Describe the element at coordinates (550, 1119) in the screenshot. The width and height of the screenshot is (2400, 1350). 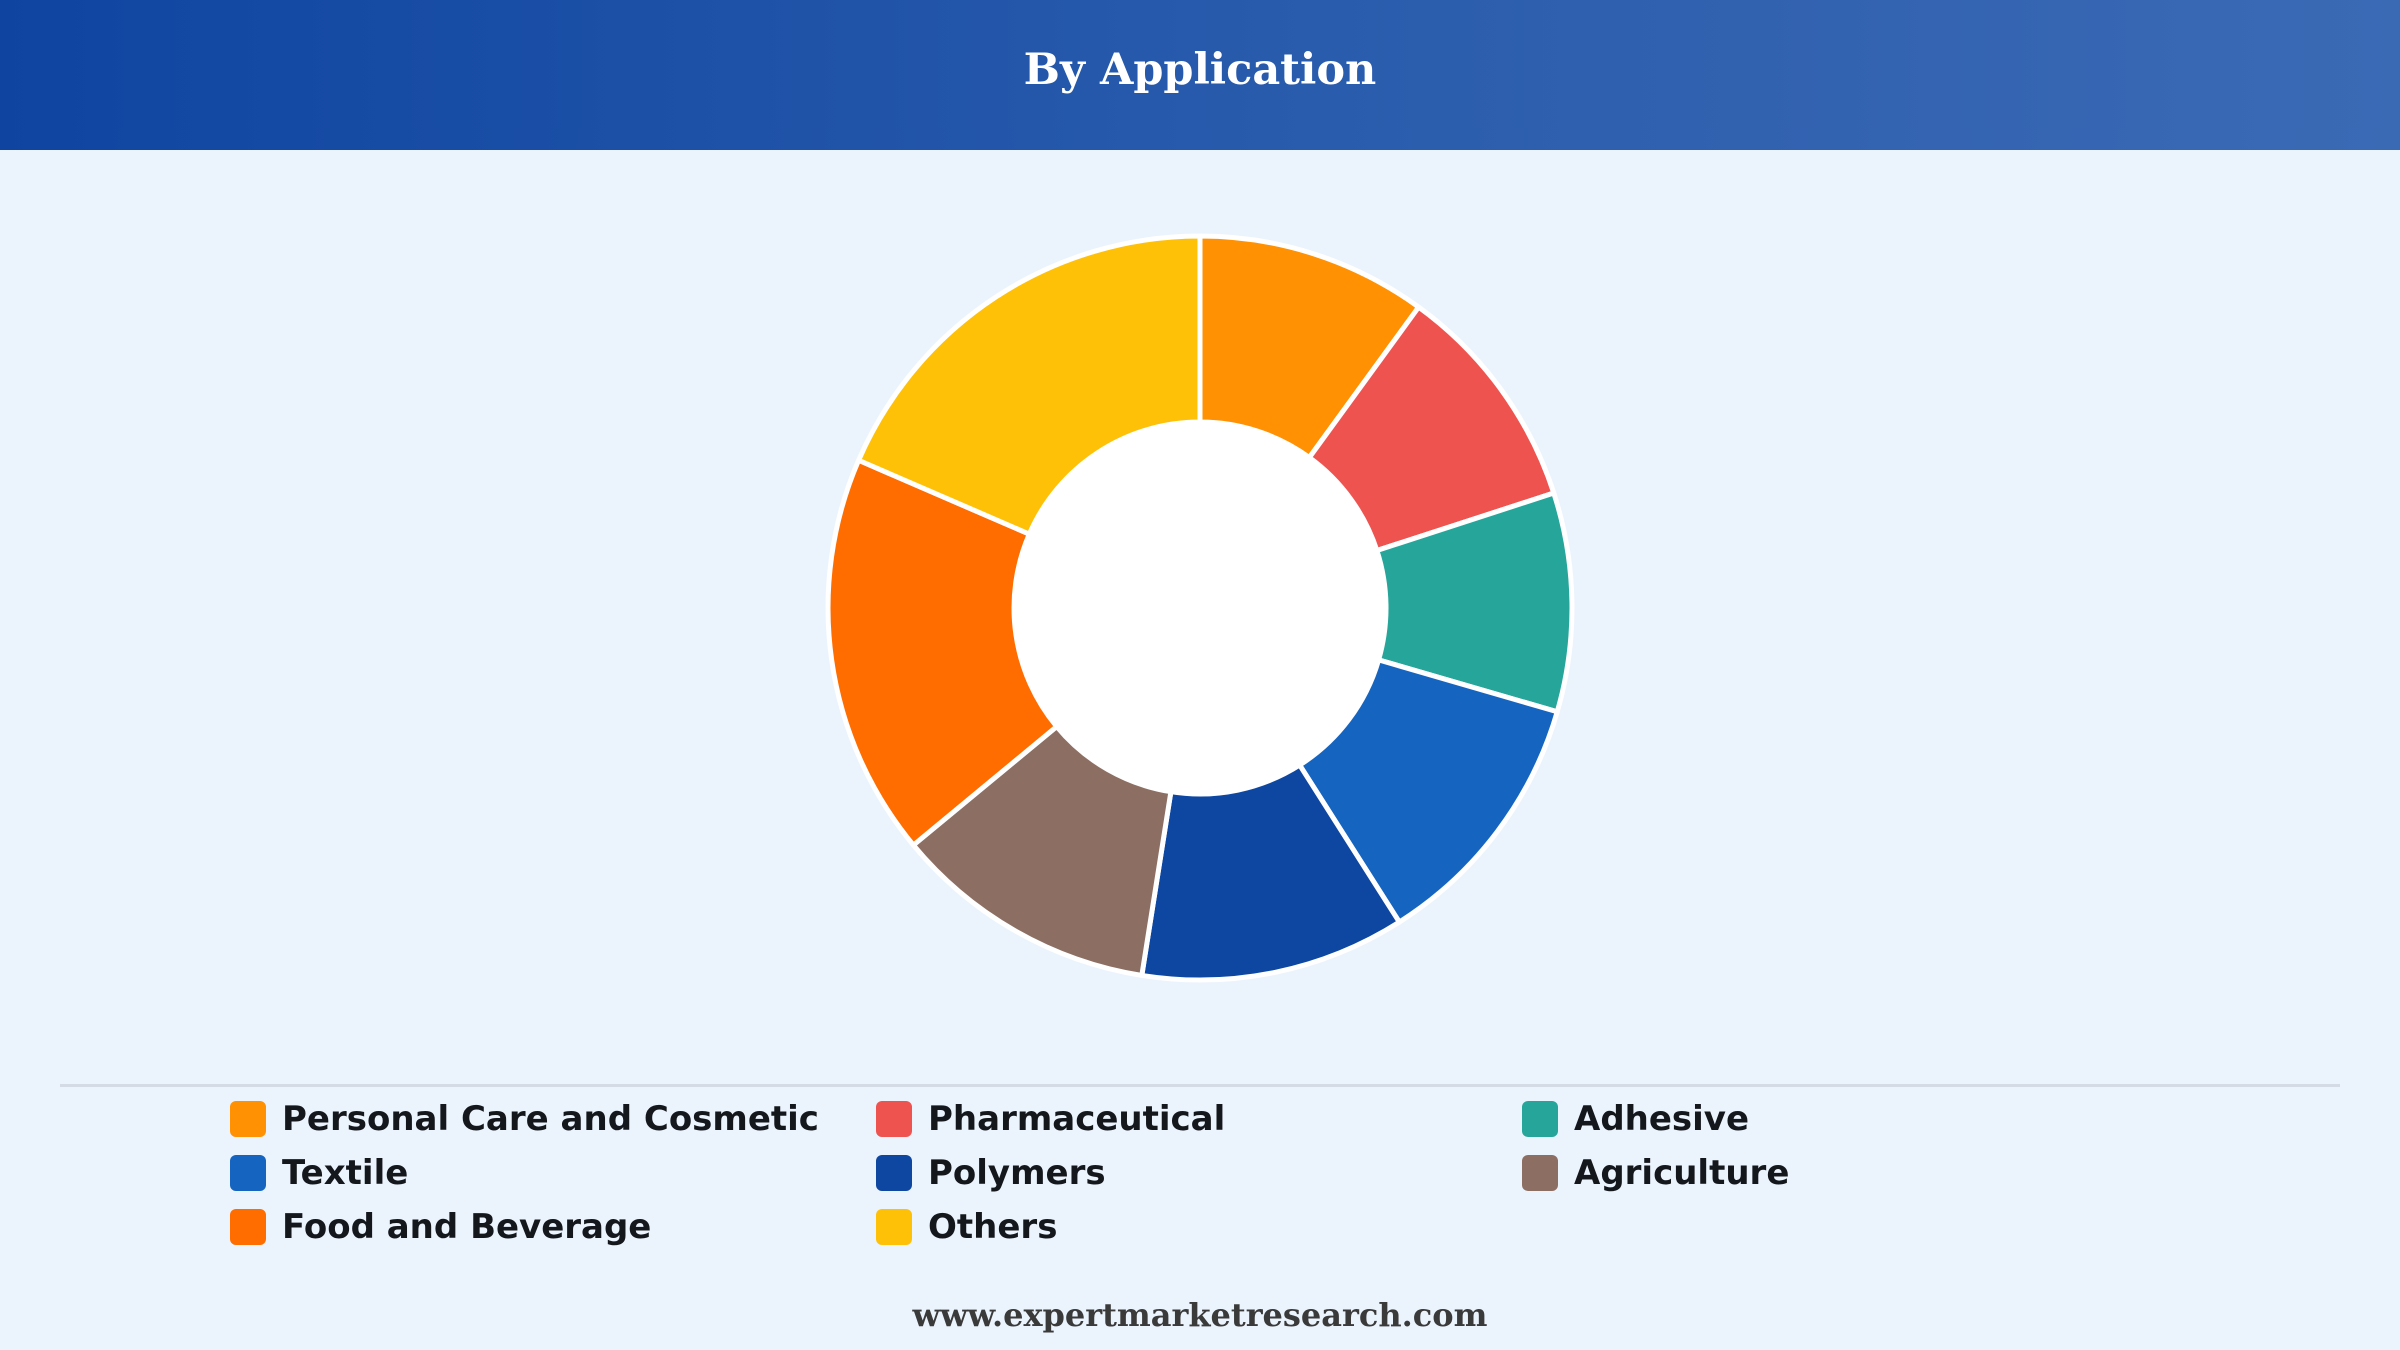
I see `legend-label: Personal Care and Cosmetic` at that location.